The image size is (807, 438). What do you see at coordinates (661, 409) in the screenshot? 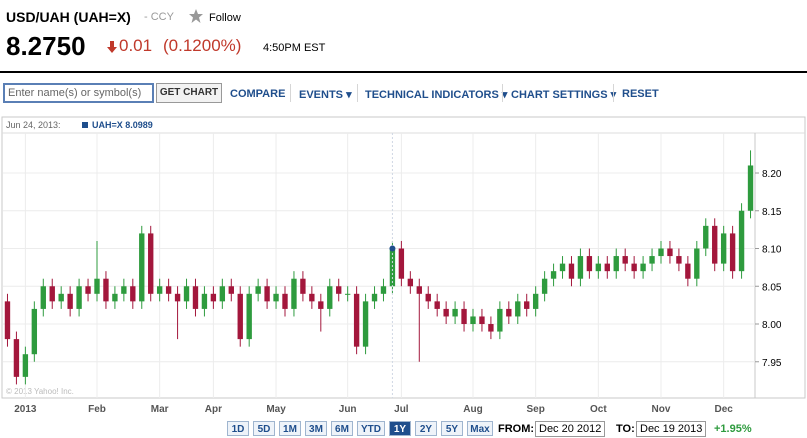
I see `x-tick-label: Nov` at bounding box center [661, 409].